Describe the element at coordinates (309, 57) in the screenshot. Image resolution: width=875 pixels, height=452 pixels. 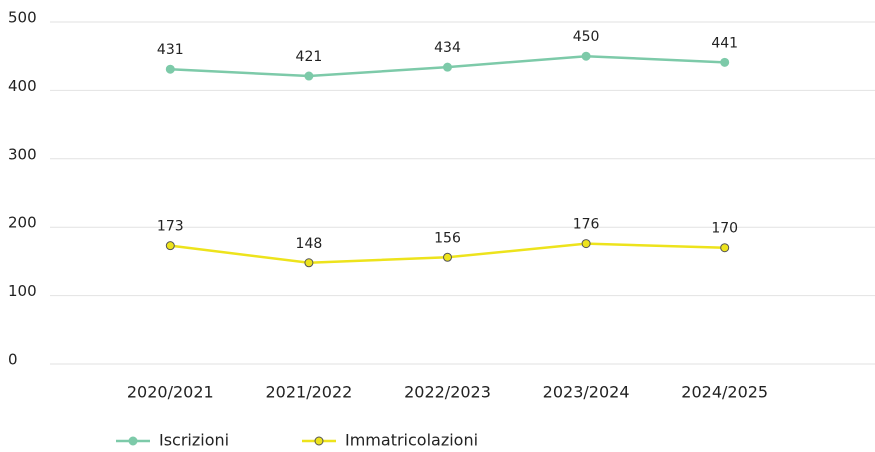
I see `data-label: 421` at that location.